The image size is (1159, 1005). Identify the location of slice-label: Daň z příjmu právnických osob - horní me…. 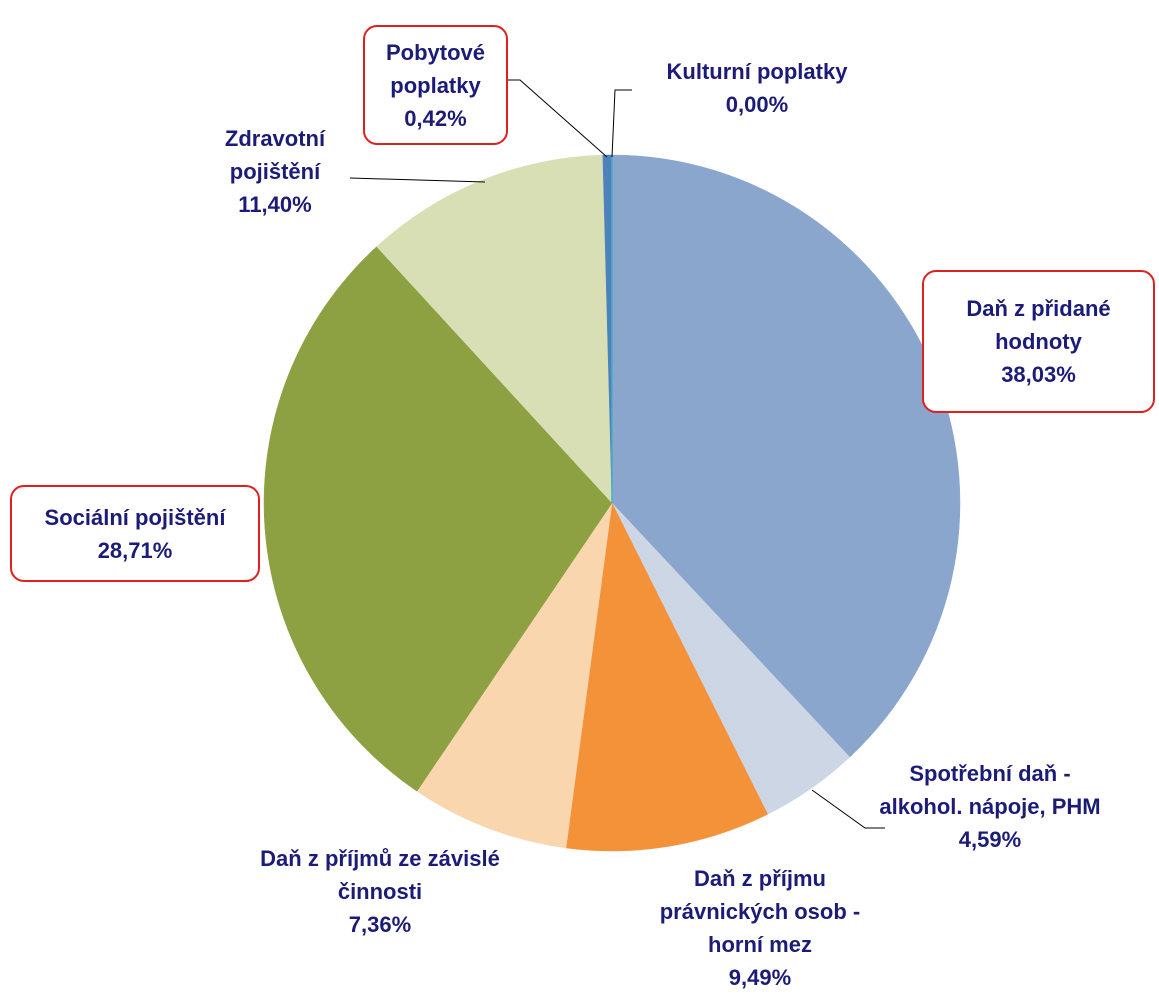
(760, 928).